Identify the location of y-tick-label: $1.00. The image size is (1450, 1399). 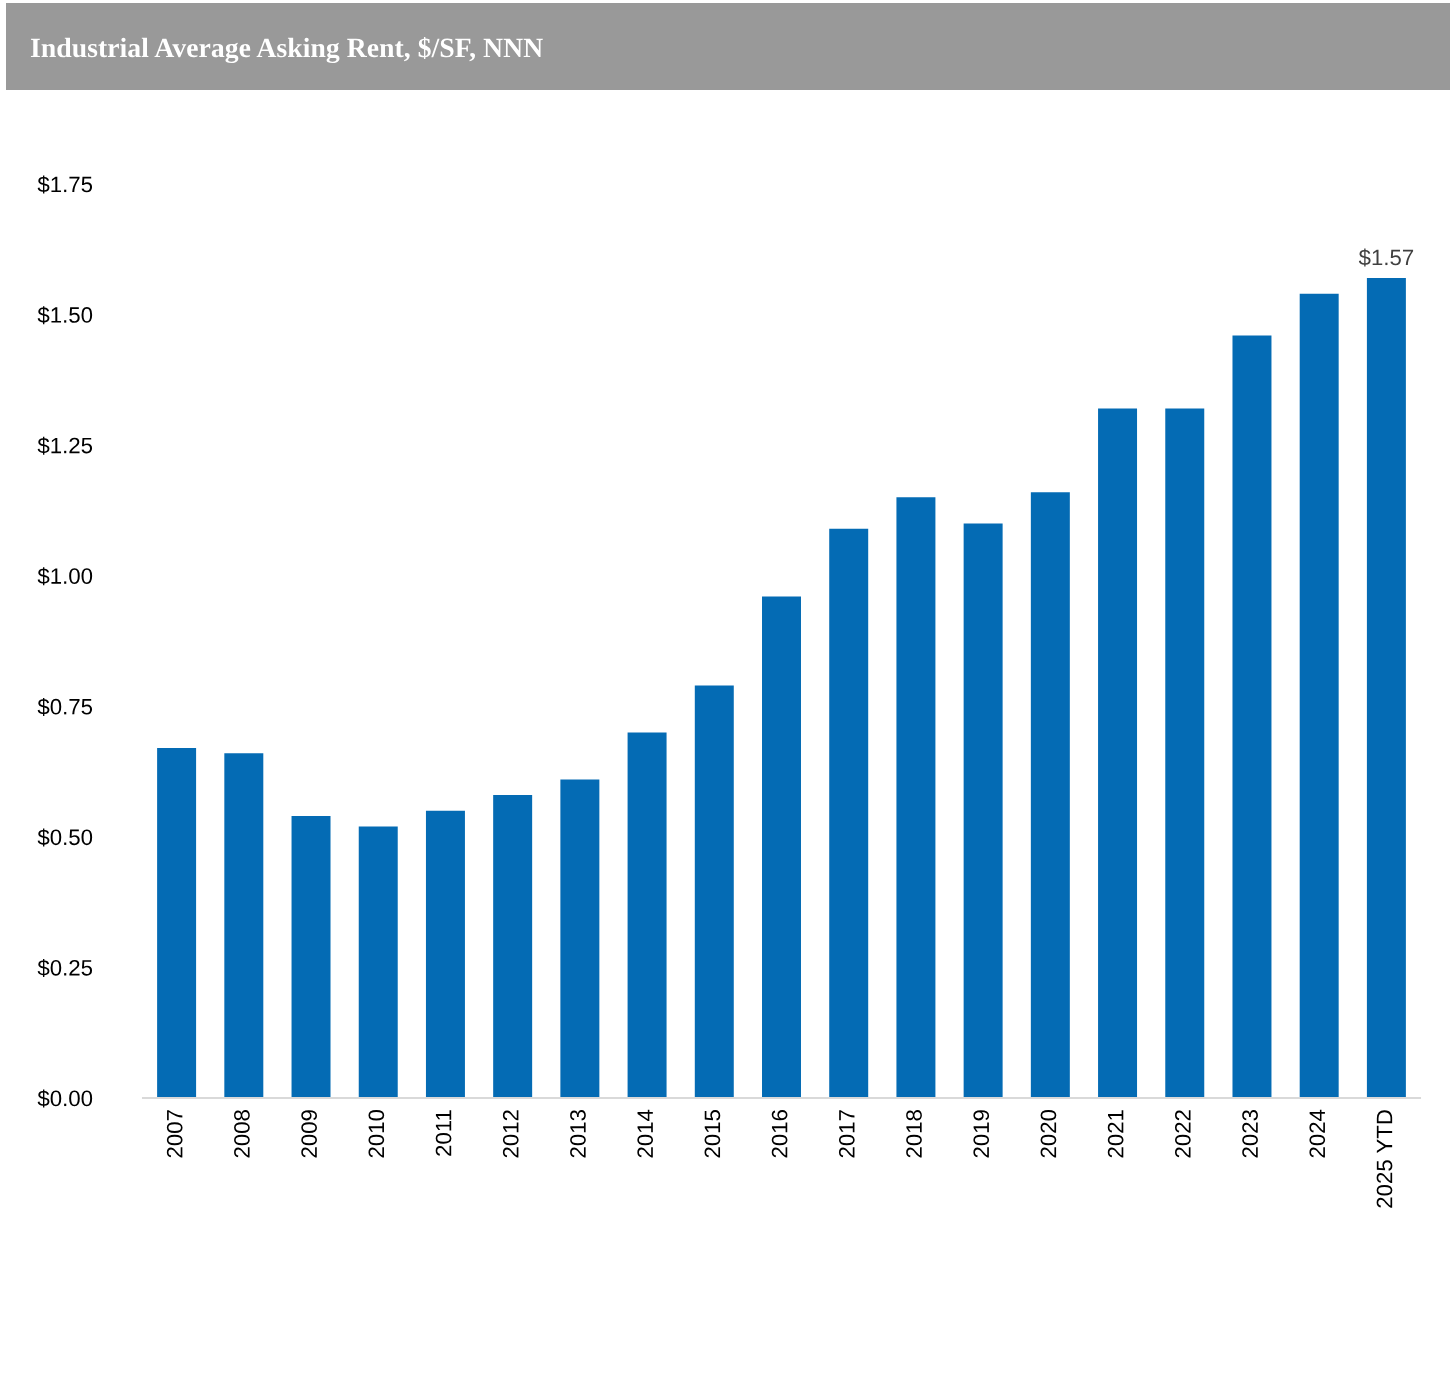
(65, 576).